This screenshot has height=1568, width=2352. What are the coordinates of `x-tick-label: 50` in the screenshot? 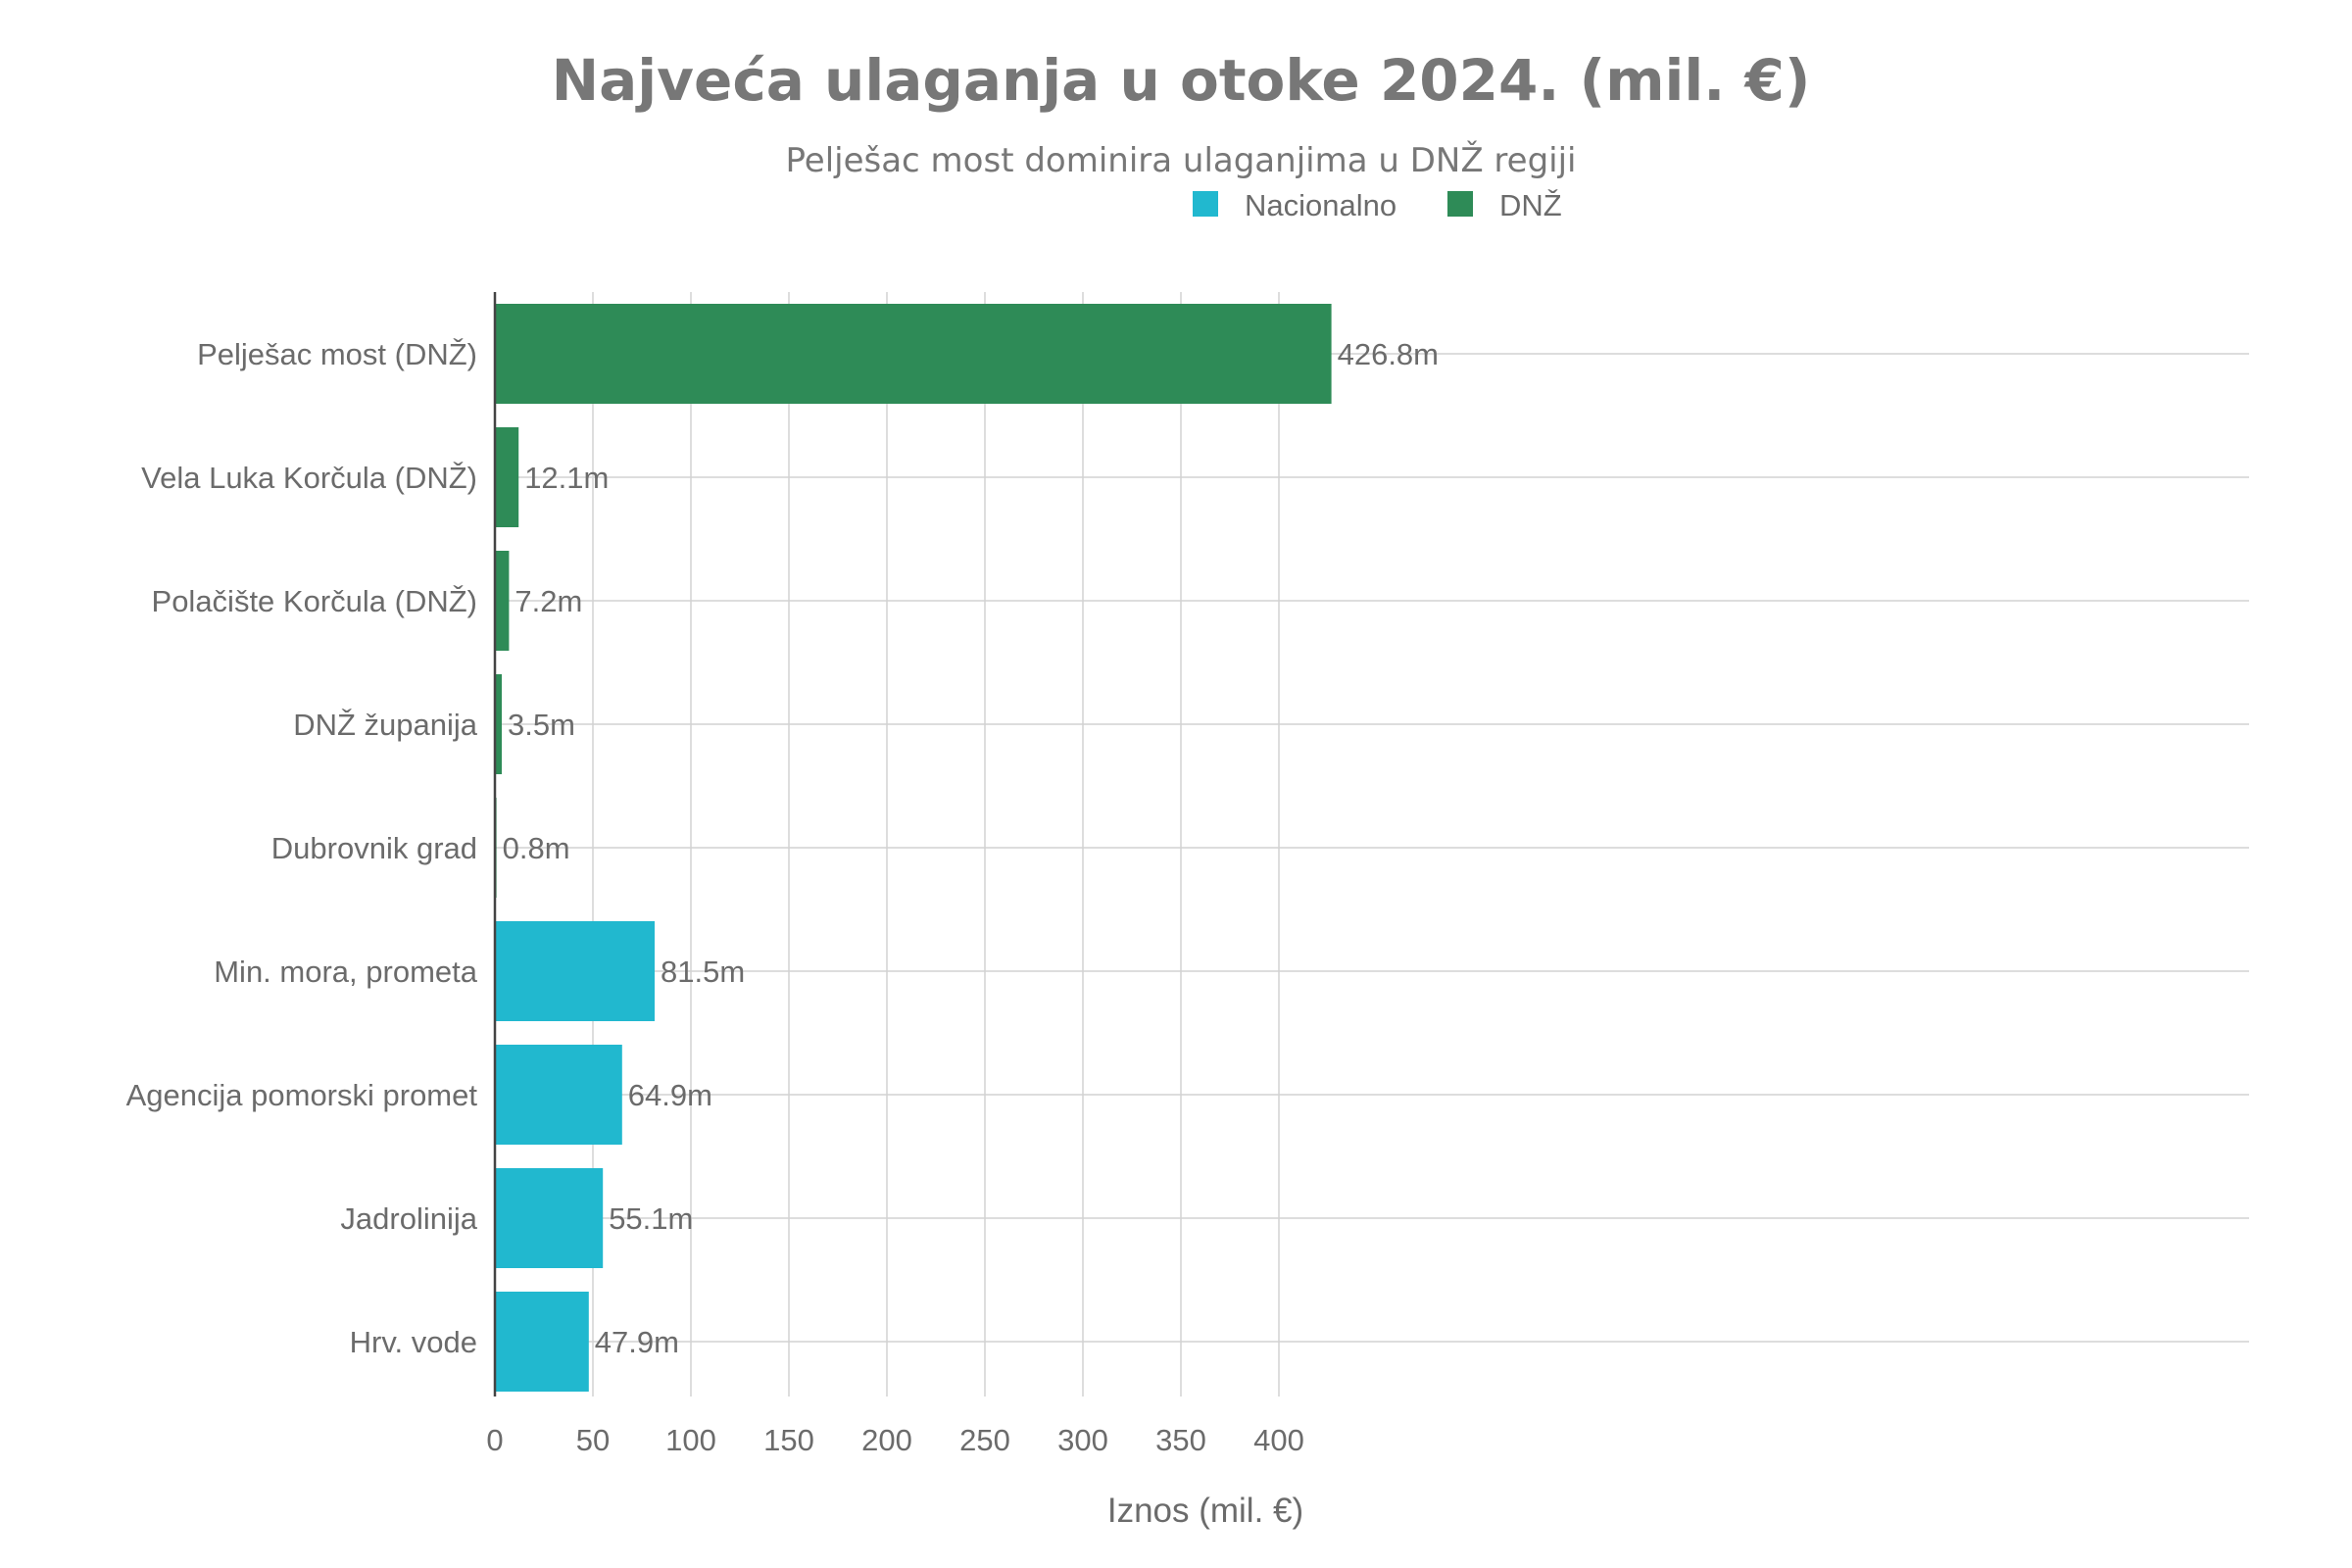 It's located at (593, 1440).